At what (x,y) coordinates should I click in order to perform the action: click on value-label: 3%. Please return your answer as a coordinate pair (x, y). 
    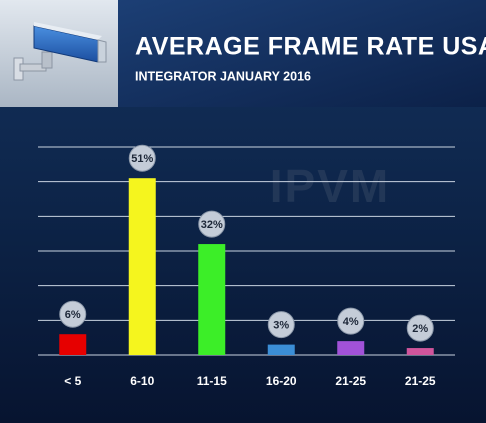
    Looking at the image, I should click on (281, 326).